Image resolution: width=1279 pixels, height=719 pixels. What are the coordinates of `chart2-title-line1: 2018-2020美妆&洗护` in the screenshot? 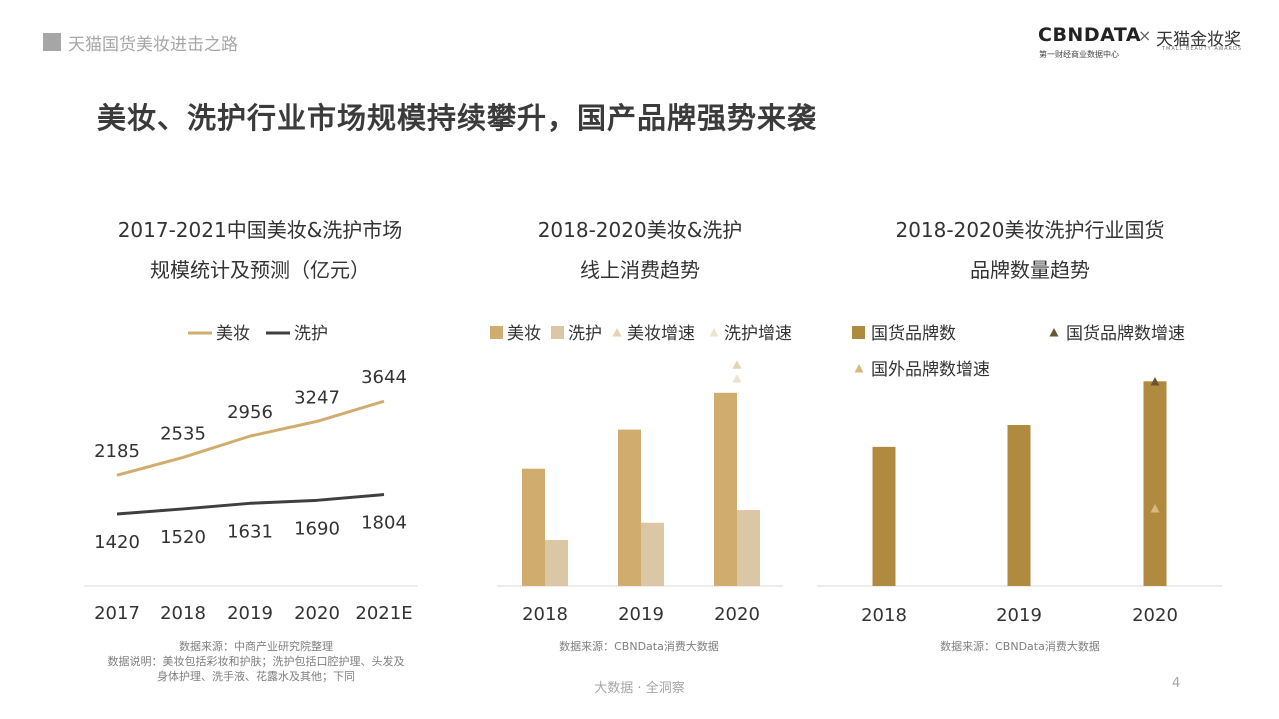 It's located at (640, 230).